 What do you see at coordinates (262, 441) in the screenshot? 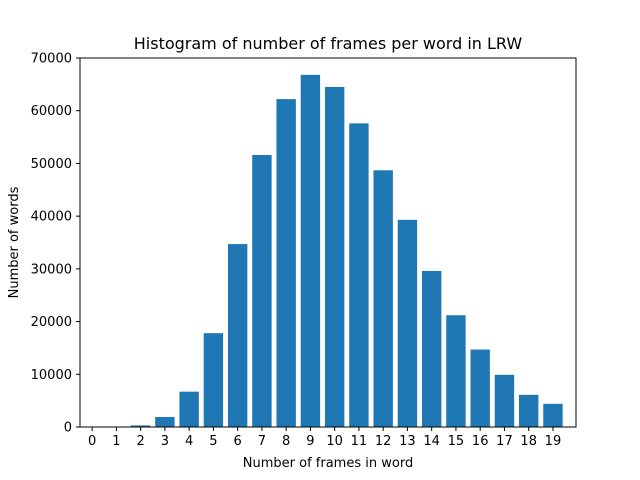
I see `x-tick-label-7: 7` at bounding box center [262, 441].